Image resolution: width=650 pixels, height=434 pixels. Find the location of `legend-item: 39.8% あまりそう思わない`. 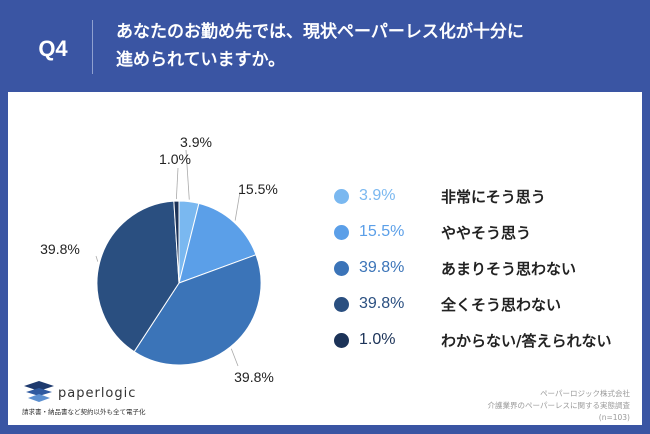

legend-item: 39.8% あまりそう思わない is located at coordinates (472, 268).